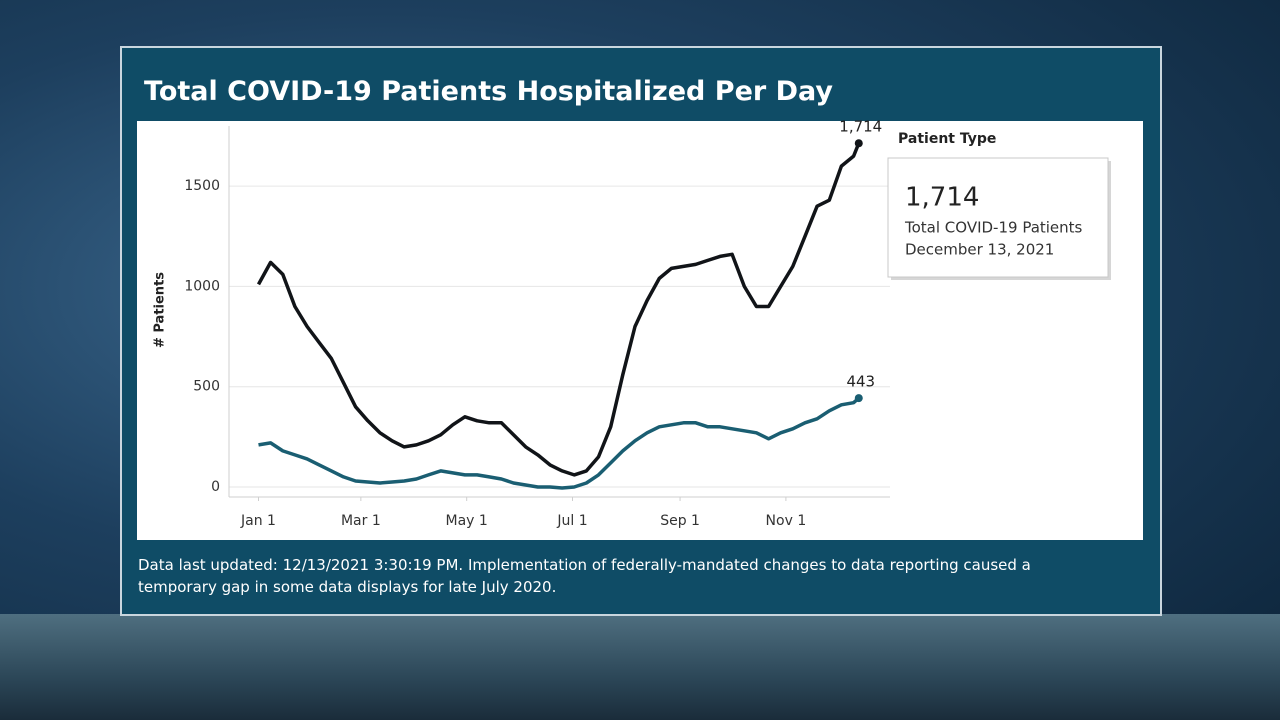 Image resolution: width=1280 pixels, height=720 pixels. Describe the element at coordinates (860, 127) in the screenshot. I see `end-label: 1,714` at that location.